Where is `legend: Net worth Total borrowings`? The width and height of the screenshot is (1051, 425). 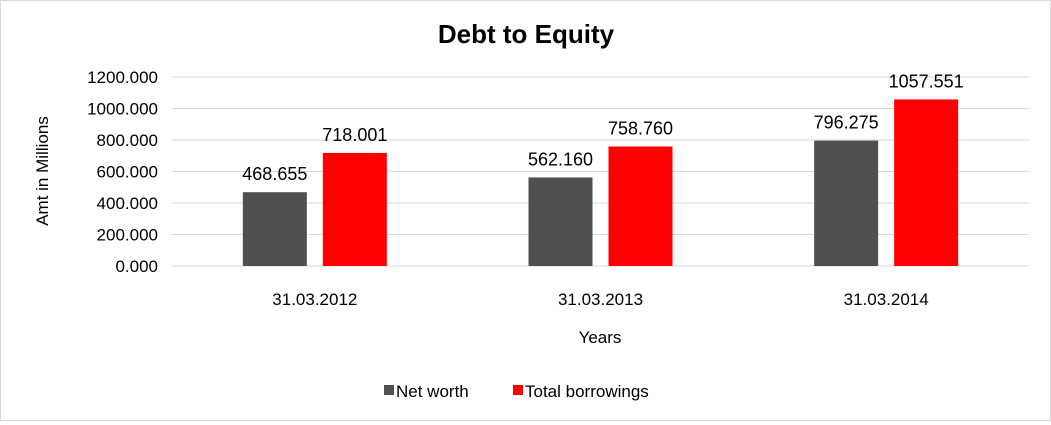 legend: Net worth Total borrowings is located at coordinates (516, 391).